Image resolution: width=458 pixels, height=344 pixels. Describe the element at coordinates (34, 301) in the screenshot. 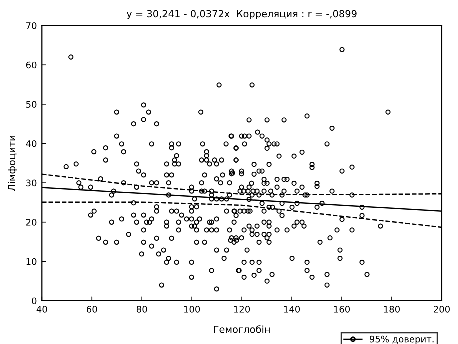

I see `y-tick-label: 0` at that location.